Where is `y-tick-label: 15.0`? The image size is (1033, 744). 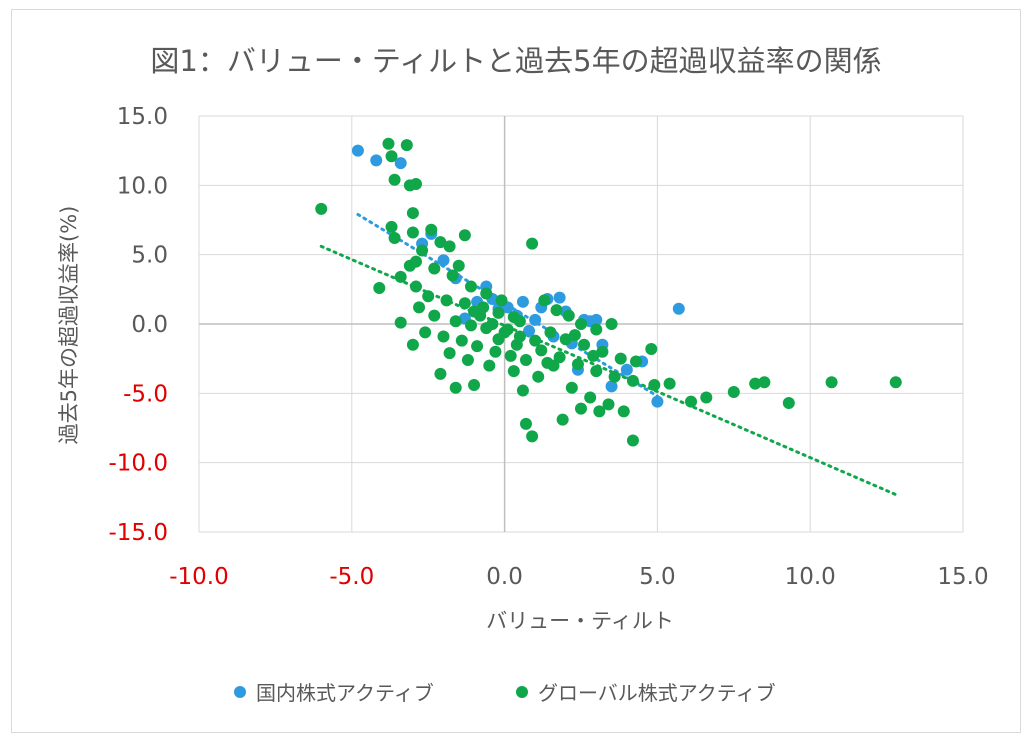
y-tick-label: 15.0 is located at coordinates (142, 117).